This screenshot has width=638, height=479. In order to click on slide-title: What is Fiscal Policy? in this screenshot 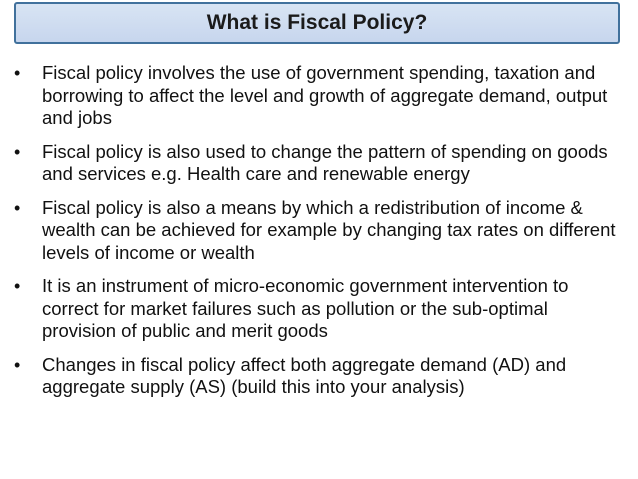, I will do `click(317, 22)`.